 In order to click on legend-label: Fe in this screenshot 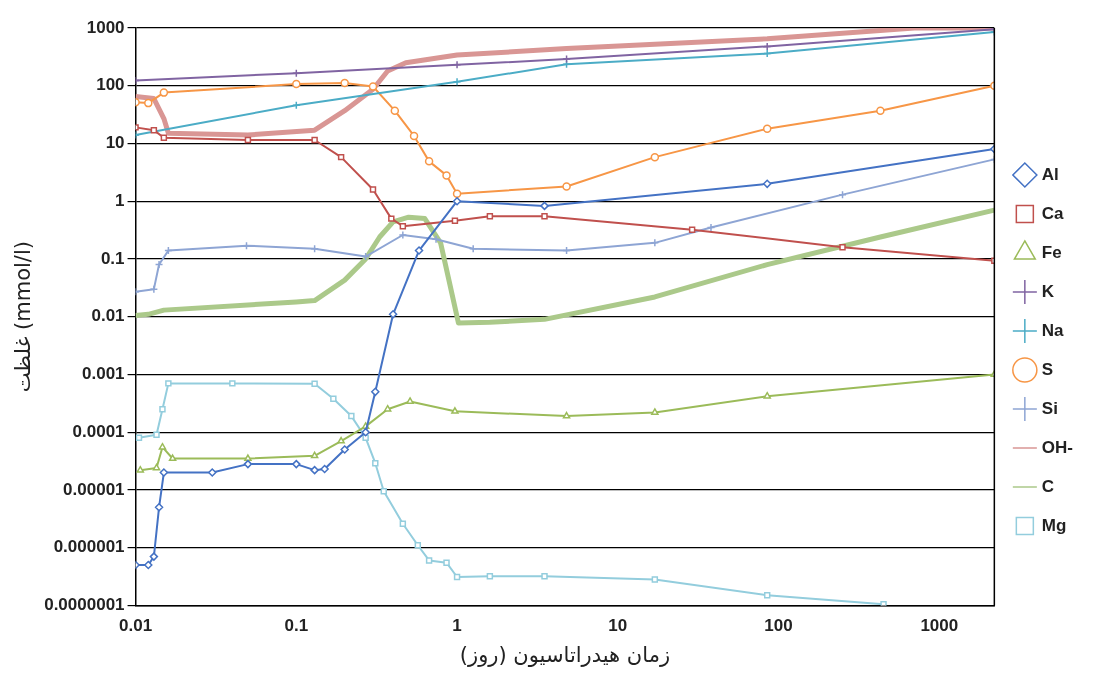, I will do `click(1051, 252)`.